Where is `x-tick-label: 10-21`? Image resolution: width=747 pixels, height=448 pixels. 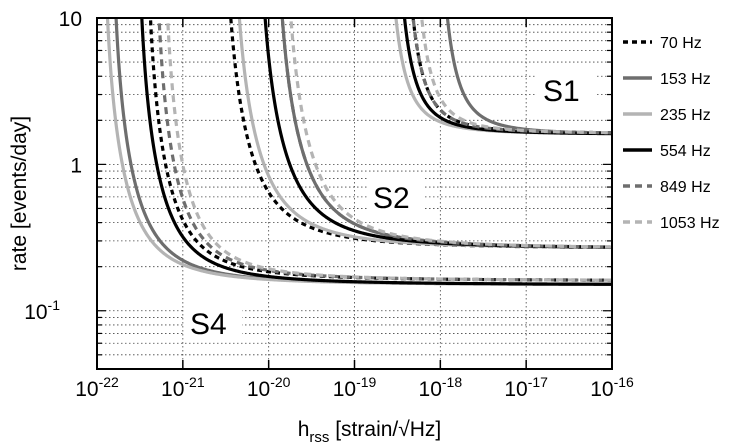
x-tick-label: 10-21 is located at coordinates (183, 387).